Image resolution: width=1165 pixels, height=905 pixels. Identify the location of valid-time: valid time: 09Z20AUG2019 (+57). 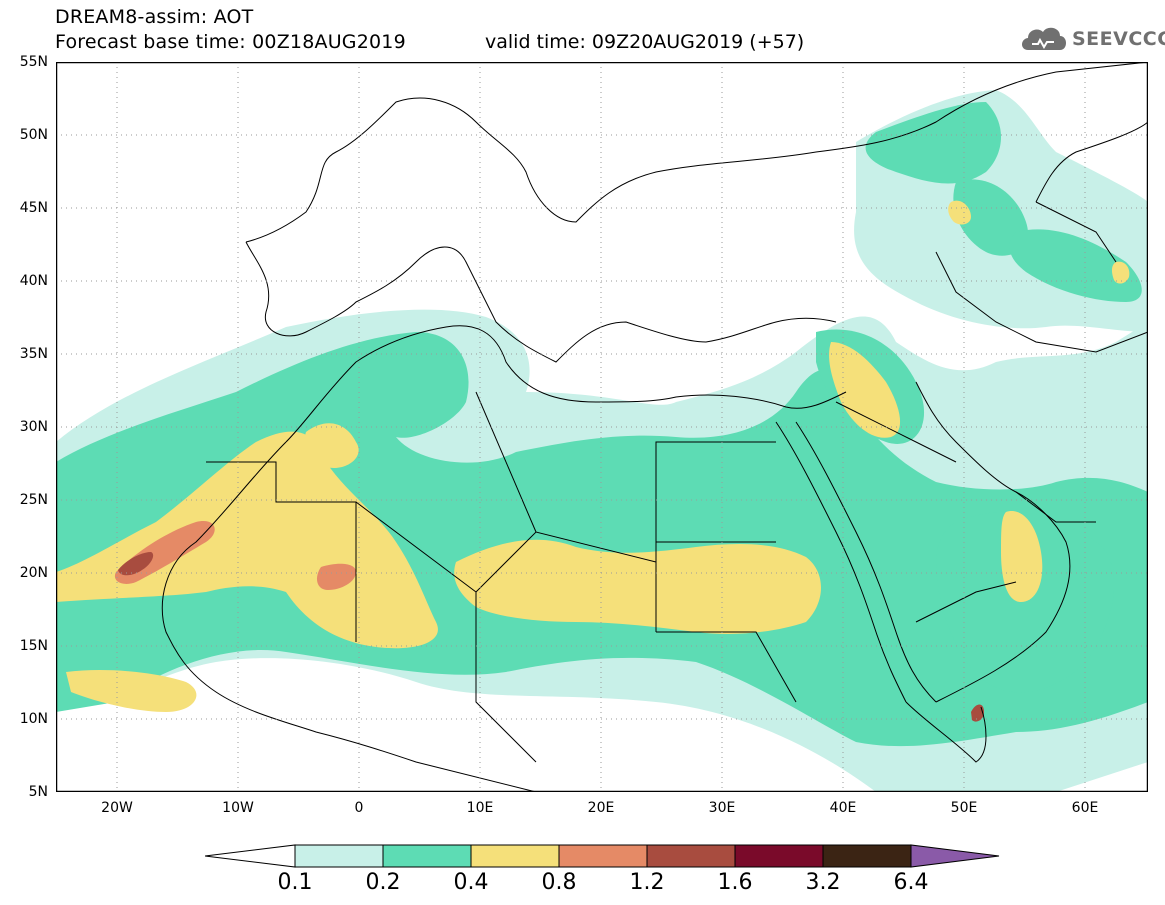
(645, 42).